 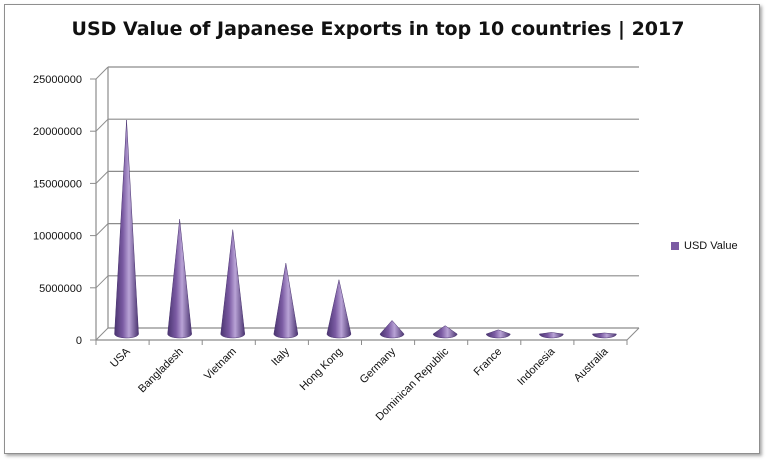 I want to click on x-tick-label: Vietnam, so click(x=220, y=364).